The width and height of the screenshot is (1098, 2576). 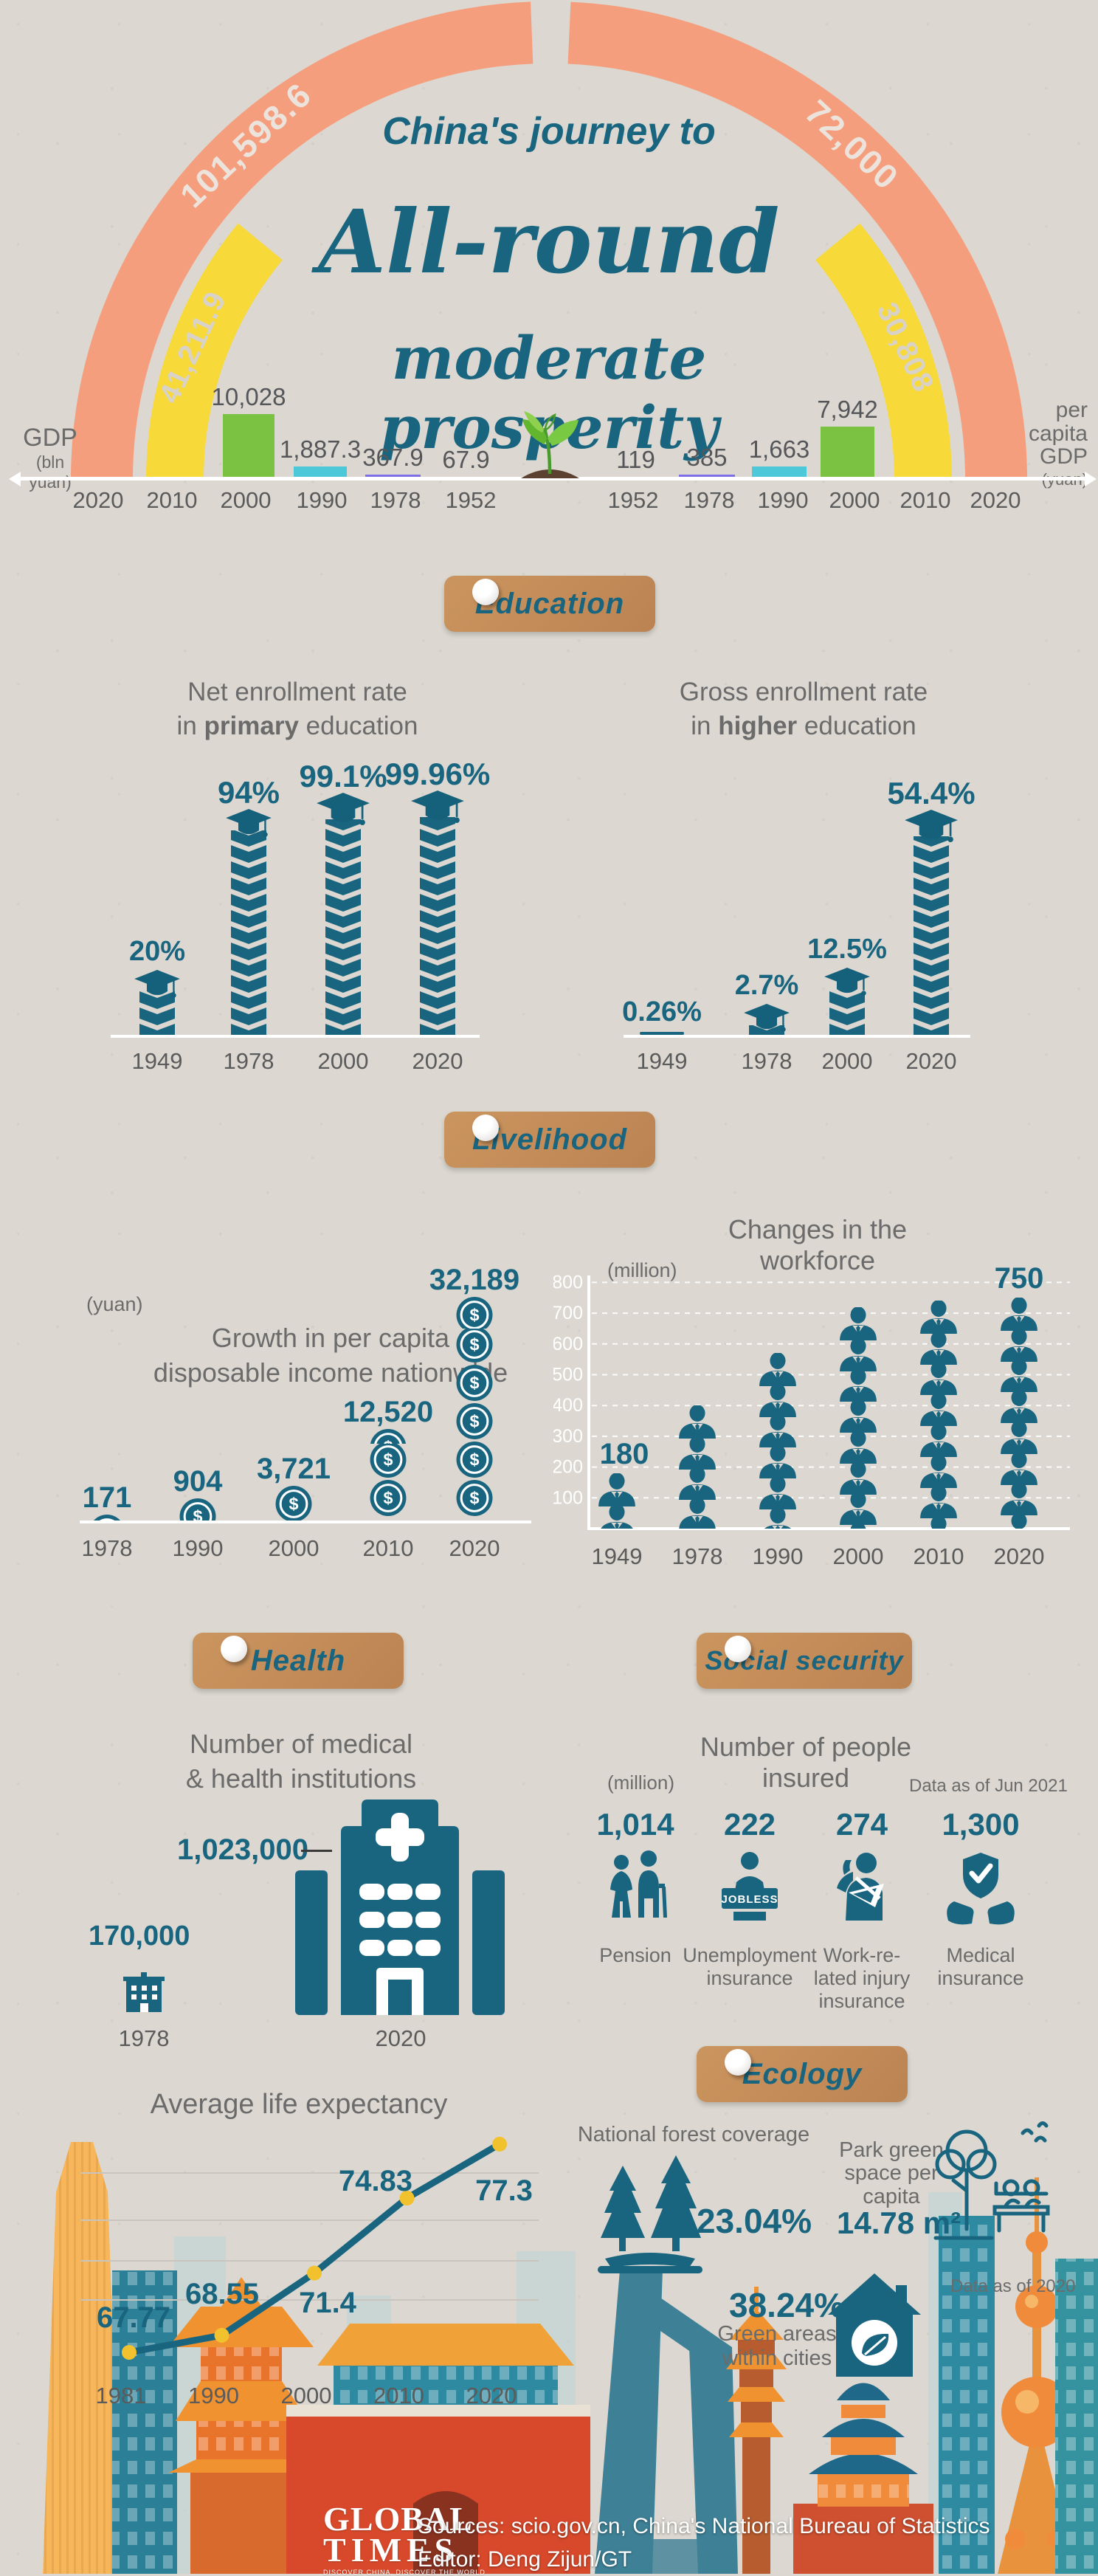 I want to click on injury-icon, so click(x=860, y=1887).